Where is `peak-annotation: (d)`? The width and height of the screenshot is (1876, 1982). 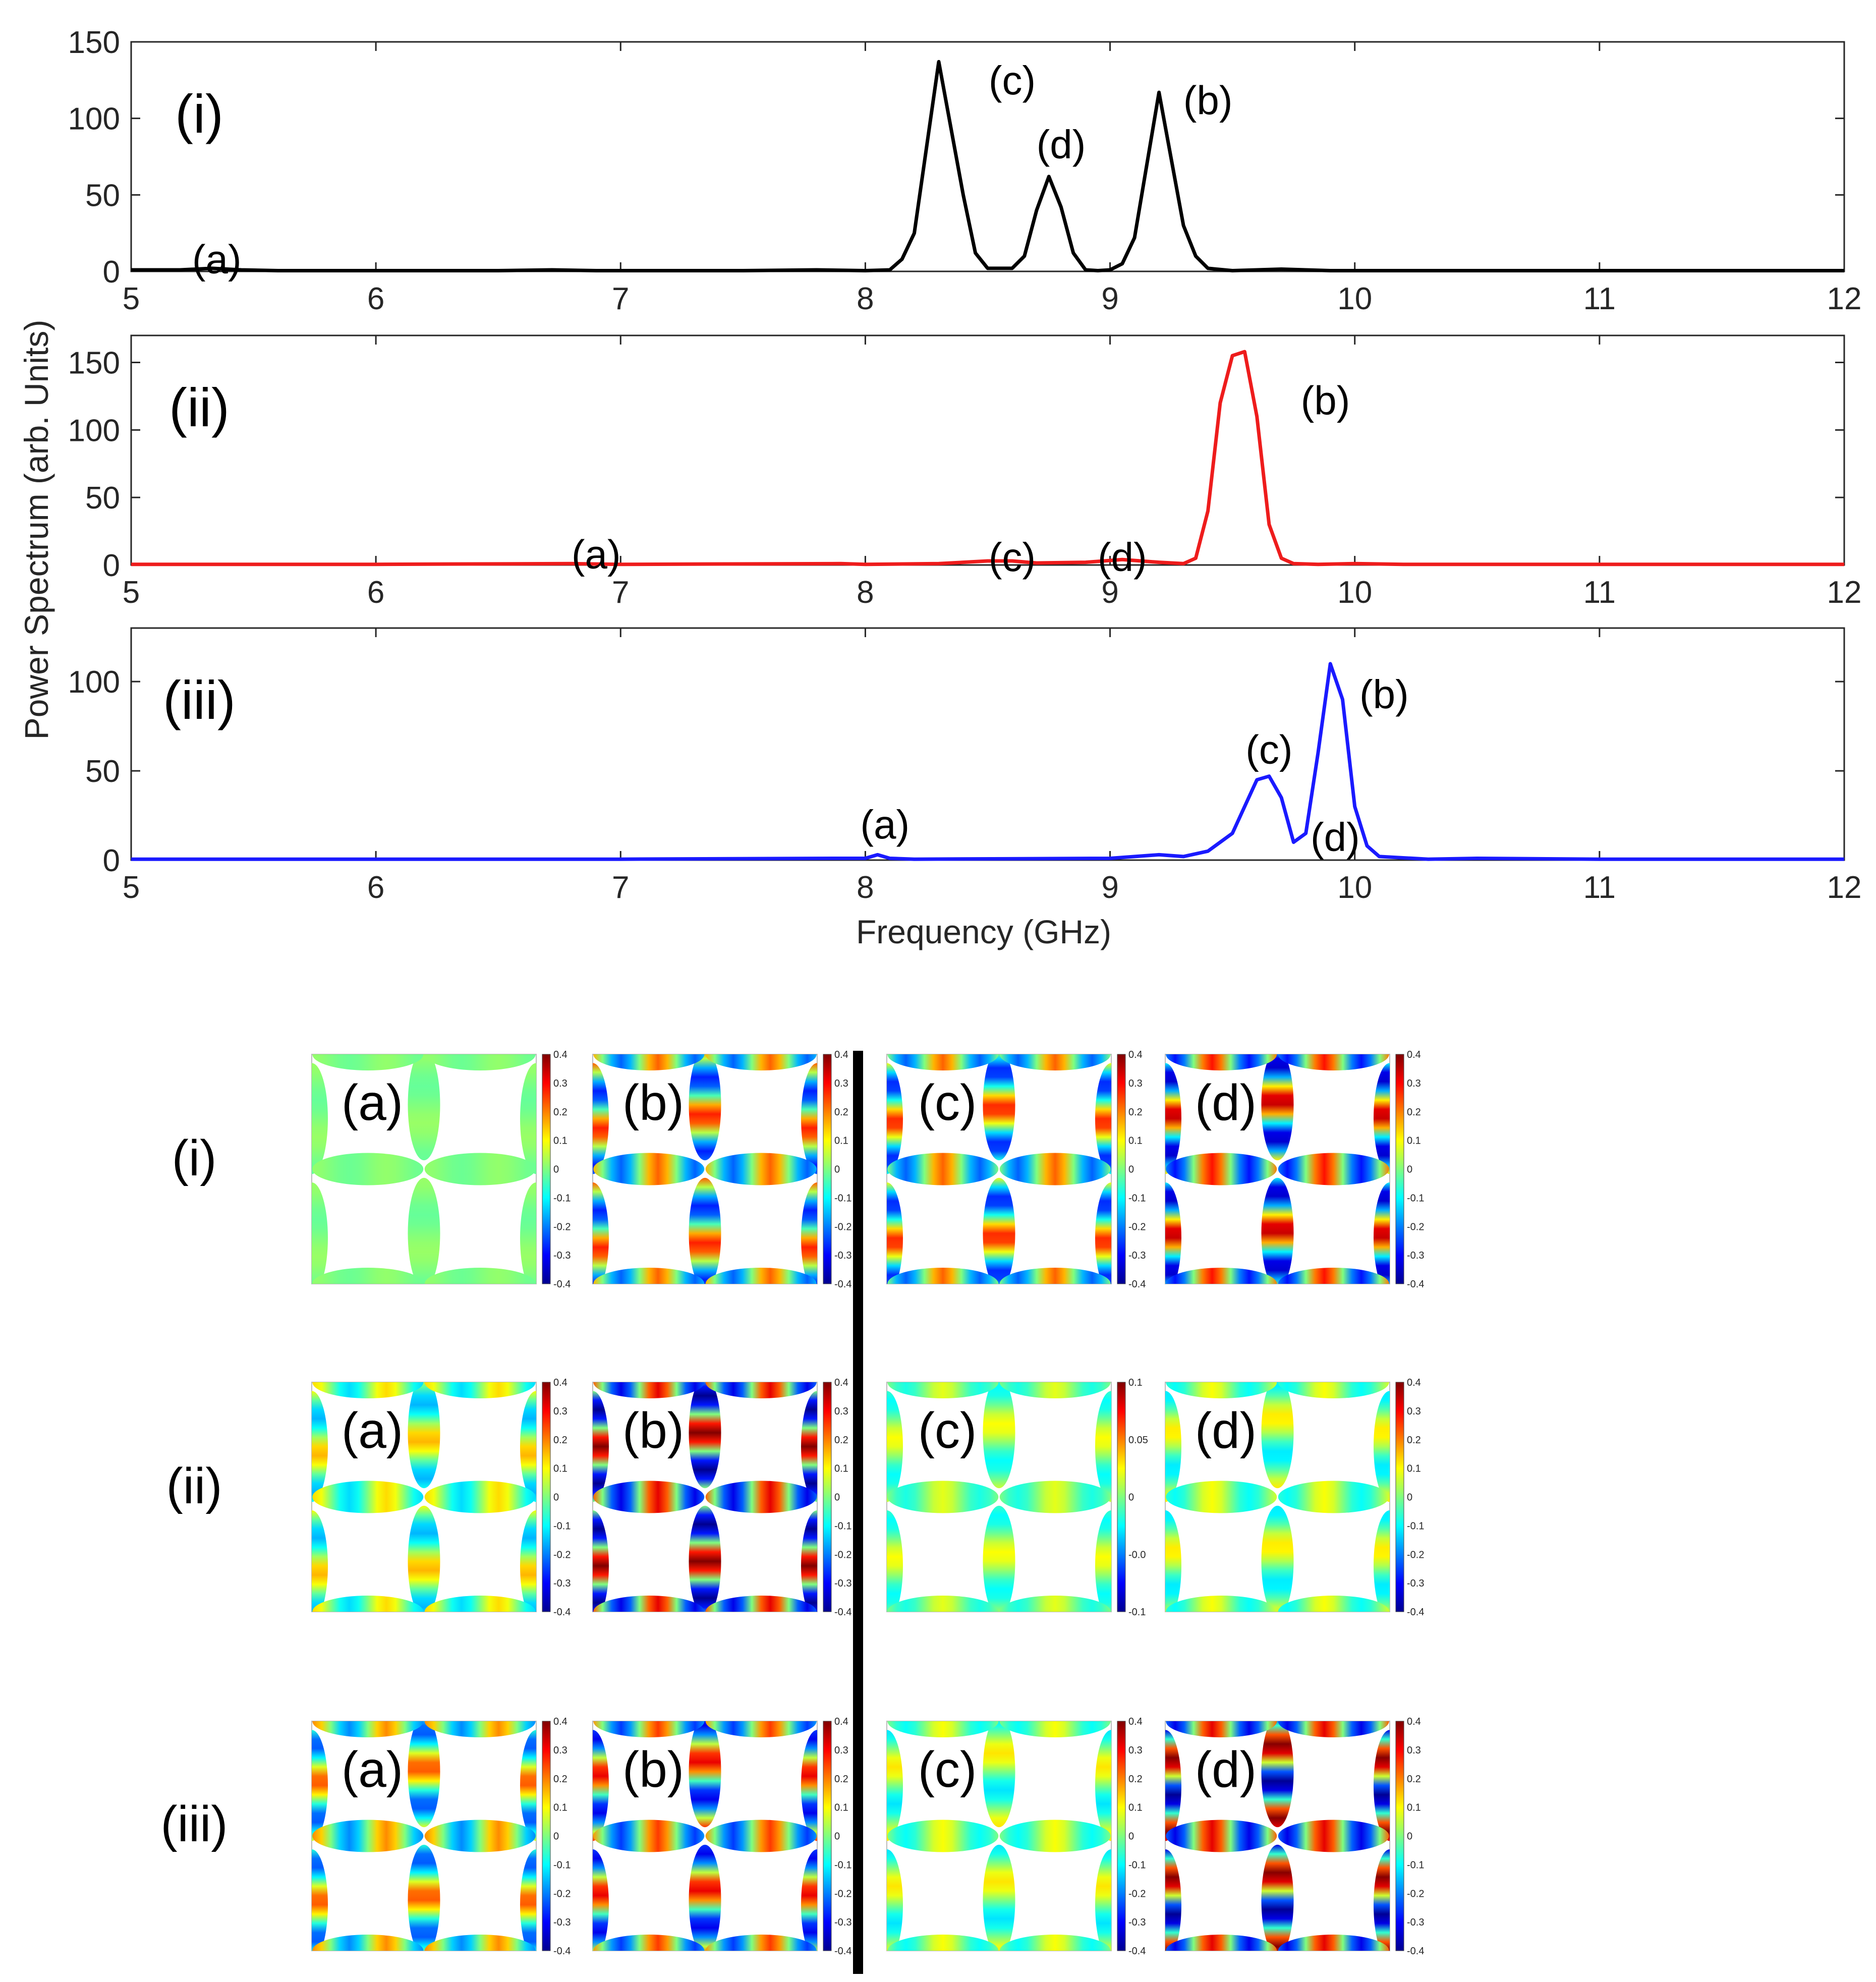
peak-annotation: (d) is located at coordinates (1122, 557).